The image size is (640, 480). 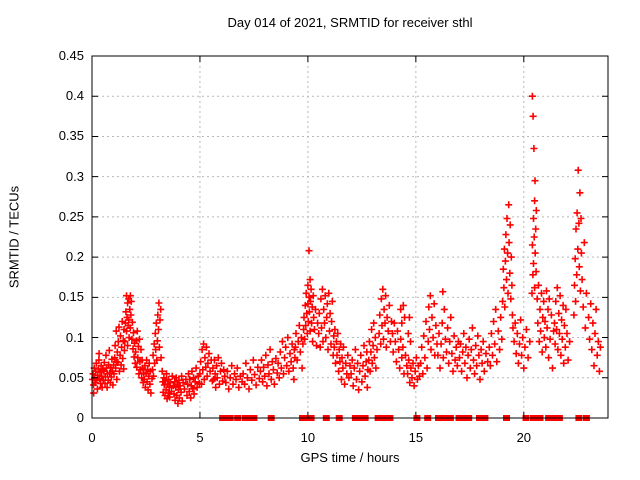 I want to click on y-tick-label: 0.1, so click(x=74, y=337).